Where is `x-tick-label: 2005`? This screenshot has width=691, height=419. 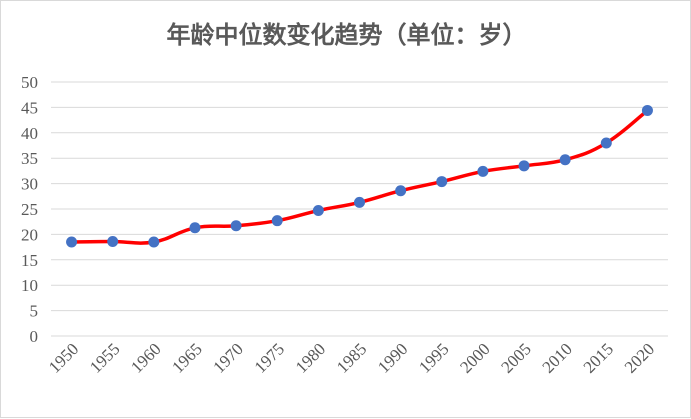
x-tick-label: 2005 is located at coordinates (515, 357).